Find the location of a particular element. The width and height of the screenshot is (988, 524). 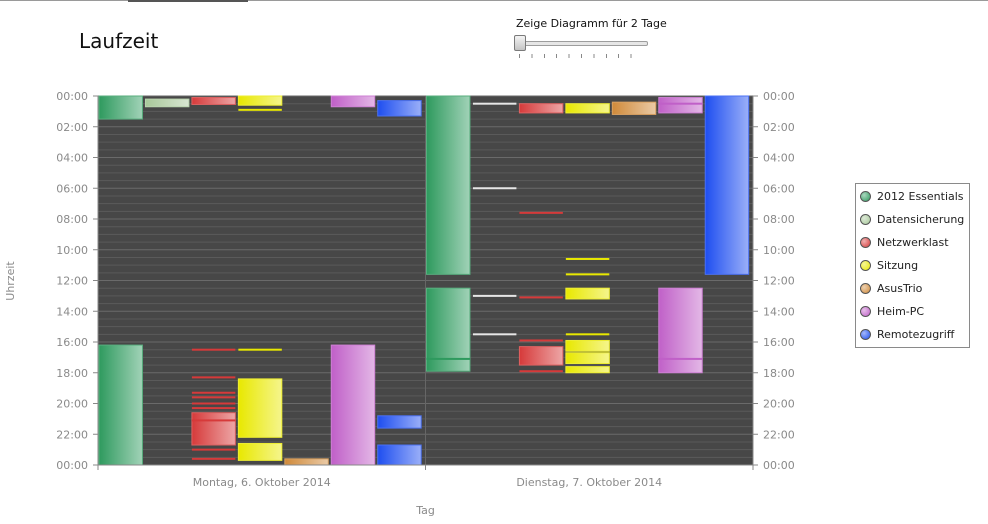

y-tick-label: 14:00 is located at coordinates (72, 311).